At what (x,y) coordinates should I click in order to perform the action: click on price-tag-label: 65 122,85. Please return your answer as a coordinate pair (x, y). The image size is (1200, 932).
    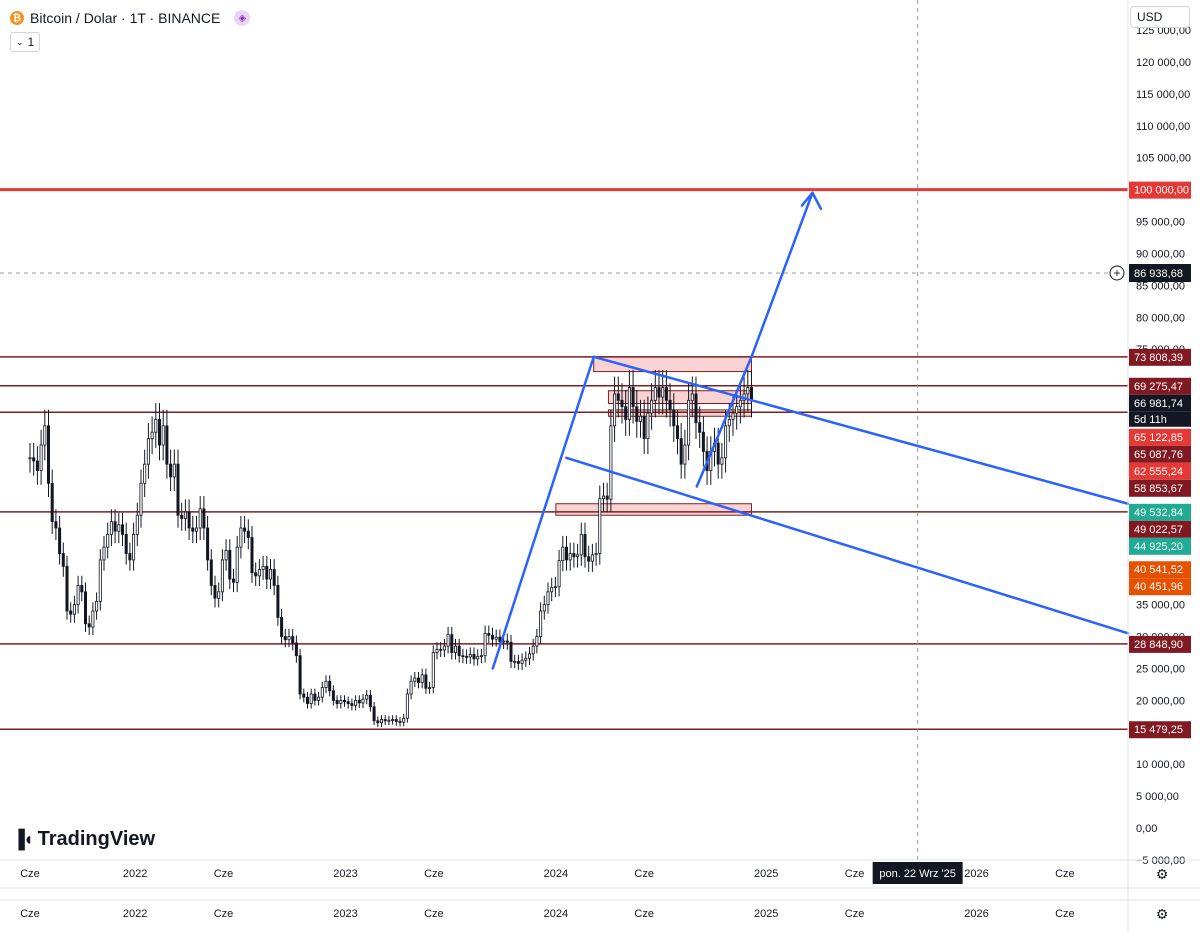
    Looking at the image, I should click on (1158, 438).